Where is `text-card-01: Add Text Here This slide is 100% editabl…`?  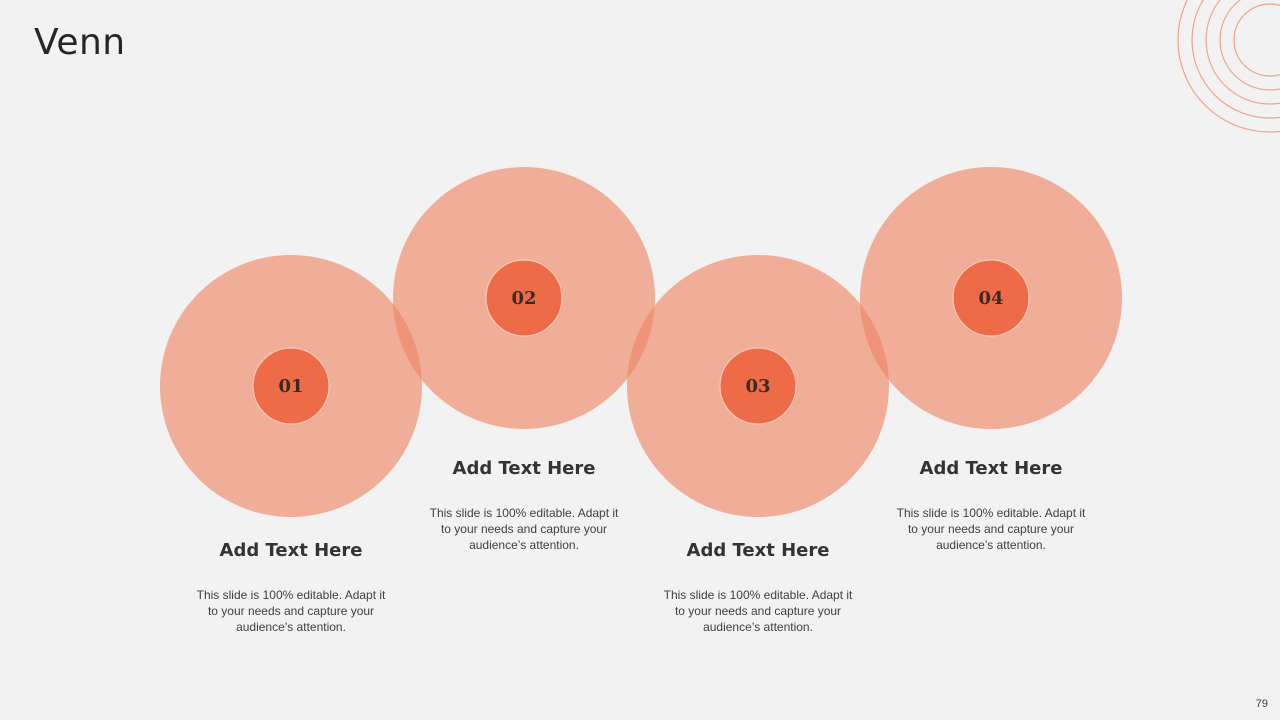 text-card-01: Add Text Here This slide is 100% editabl… is located at coordinates (291, 587).